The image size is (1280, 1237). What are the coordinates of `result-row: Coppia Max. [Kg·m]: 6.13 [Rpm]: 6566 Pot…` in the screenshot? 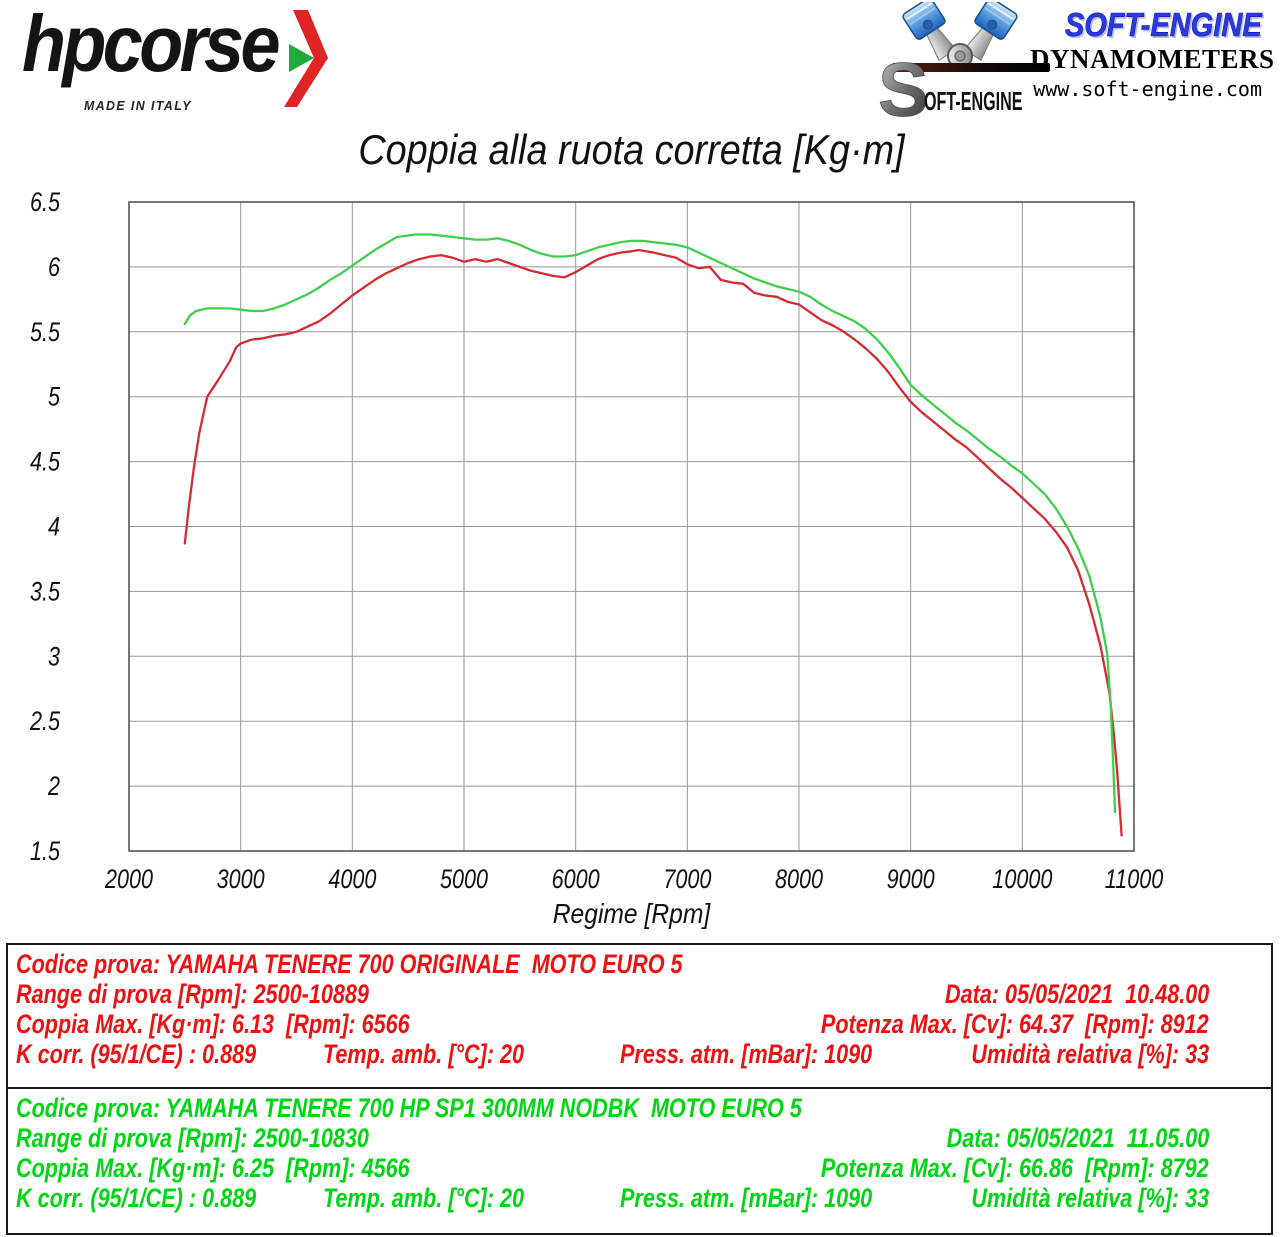 It's located at (639, 1024).